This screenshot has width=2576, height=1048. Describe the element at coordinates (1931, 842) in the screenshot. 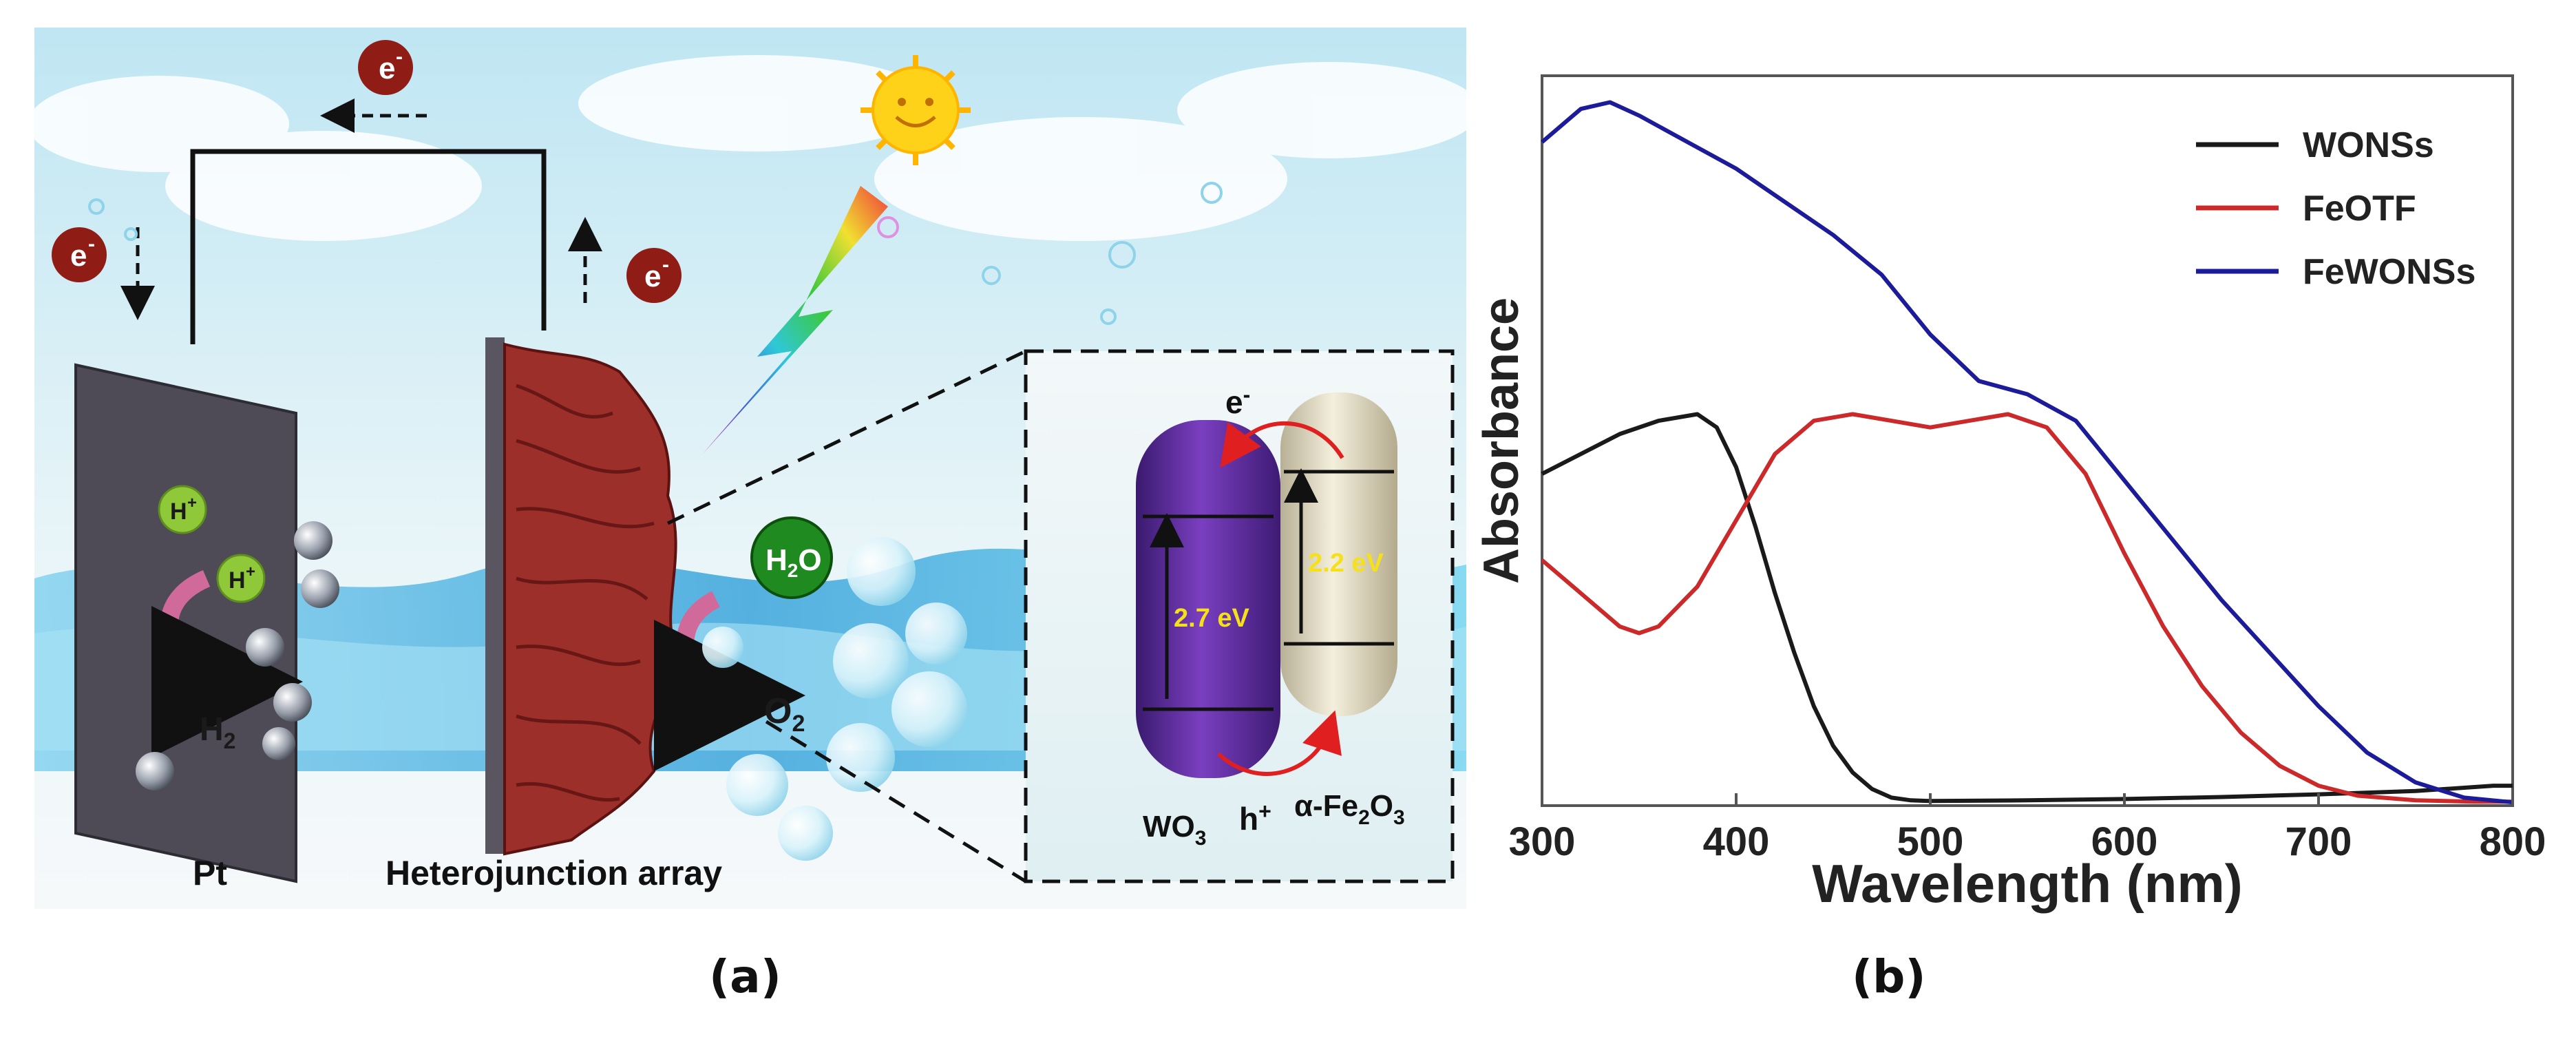

I see `x-tick-label: 500` at that location.